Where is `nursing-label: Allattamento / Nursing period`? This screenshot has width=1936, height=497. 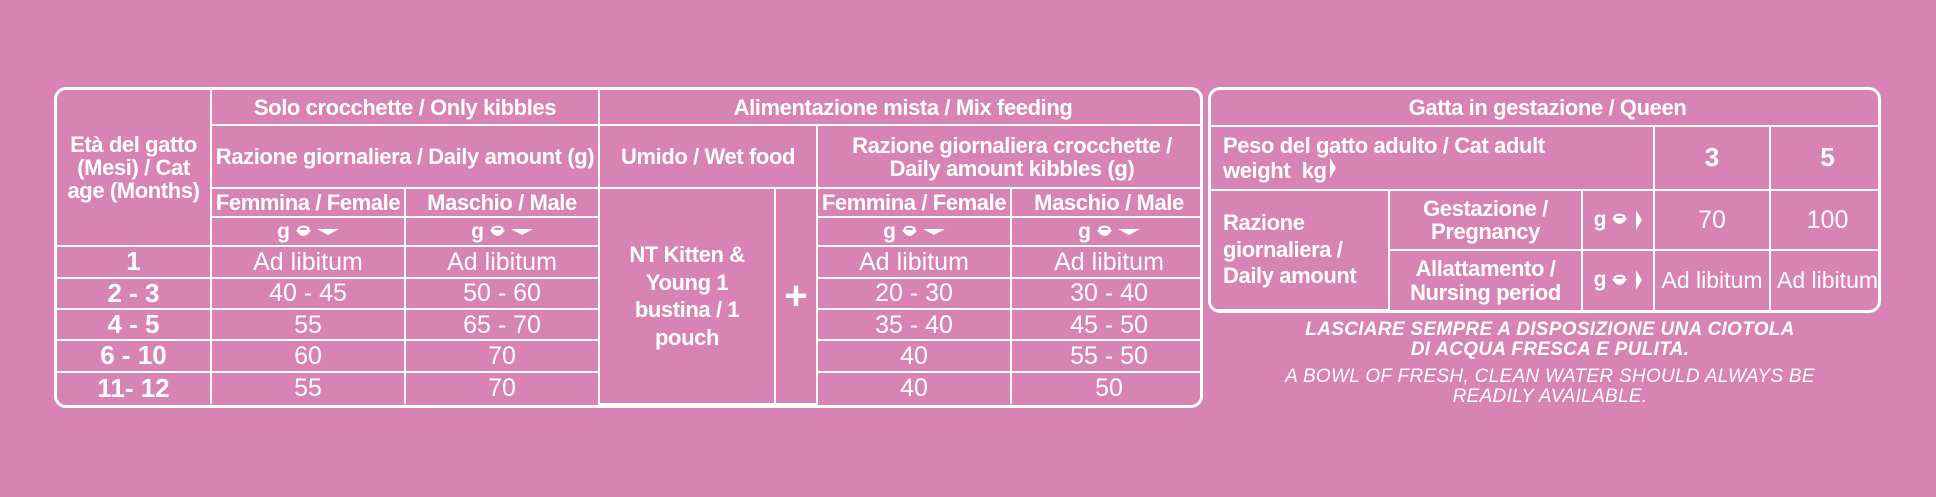
nursing-label: Allattamento / Nursing period is located at coordinates (1486, 279).